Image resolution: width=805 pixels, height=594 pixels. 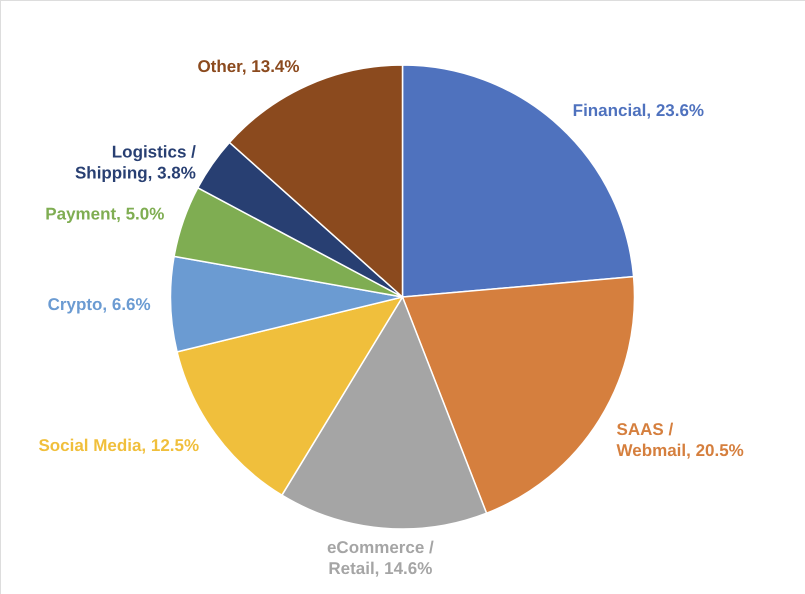 What do you see at coordinates (135, 162) in the screenshot?
I see `slice-label: Logistics / Shipping, 3.8%` at bounding box center [135, 162].